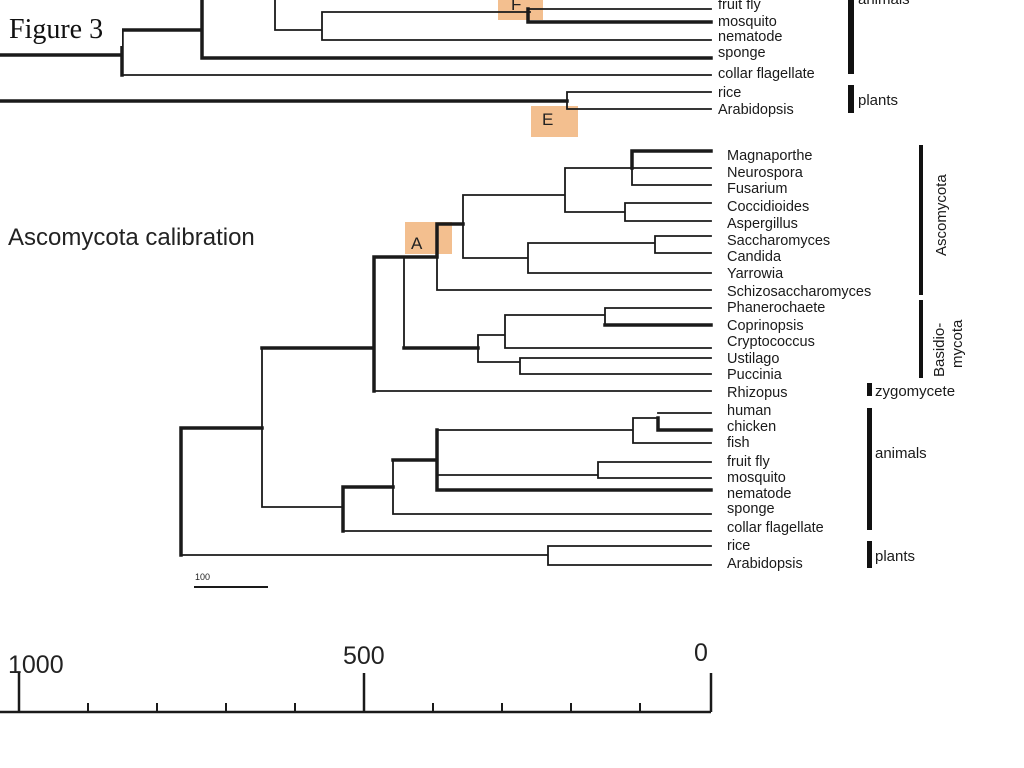  I want to click on group-bar-animals, so click(869, 469).